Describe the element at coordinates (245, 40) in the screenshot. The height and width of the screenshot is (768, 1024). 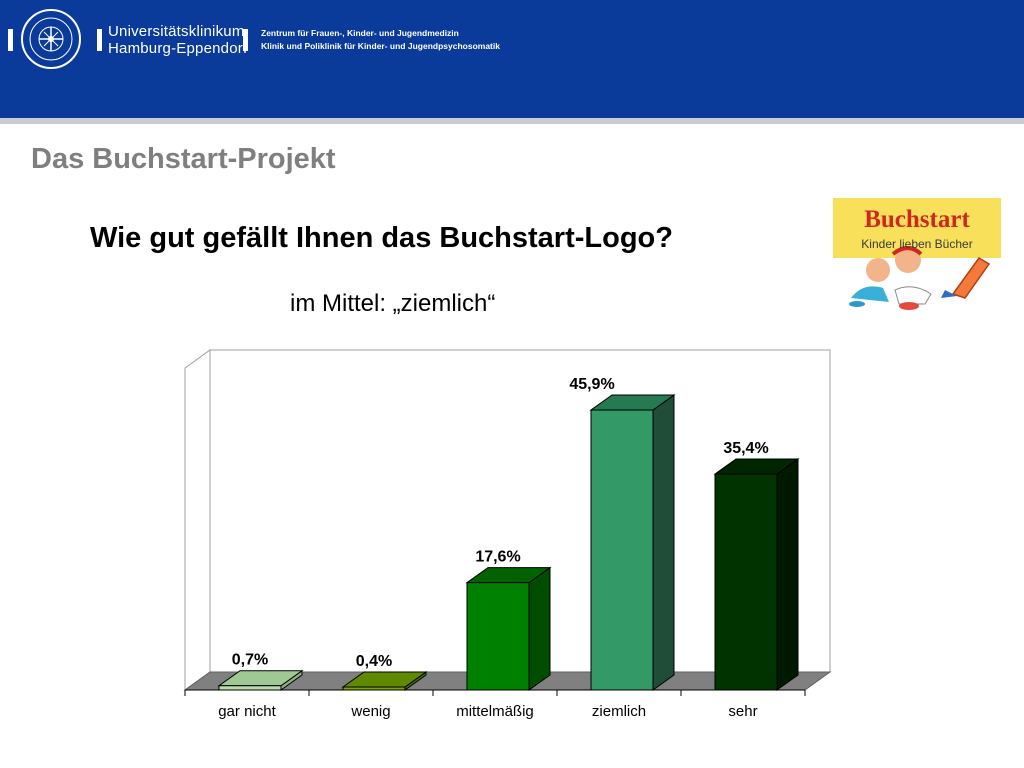
I see `logo-bar-right` at that location.